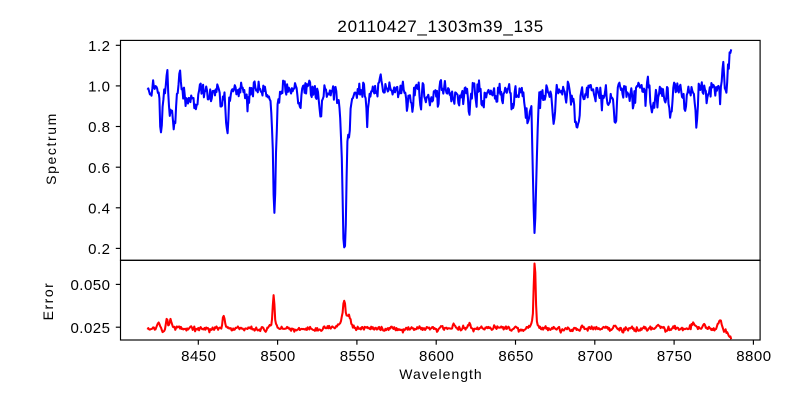 This screenshot has height=405, width=800. What do you see at coordinates (515, 356) in the screenshot?
I see `svg-text: 8650` at bounding box center [515, 356].